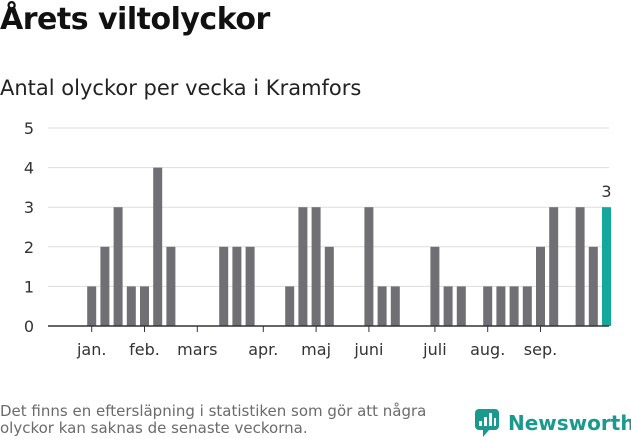  What do you see at coordinates (29, 326) in the screenshot?
I see `y-tick-label: 0` at bounding box center [29, 326].